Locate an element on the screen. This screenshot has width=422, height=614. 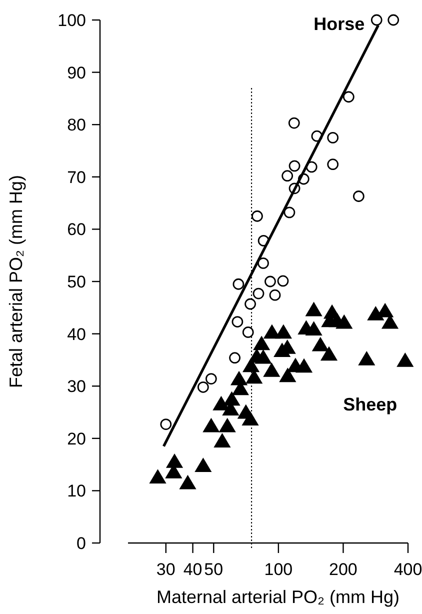
x-tick-label: 200 is located at coordinates (343, 569).